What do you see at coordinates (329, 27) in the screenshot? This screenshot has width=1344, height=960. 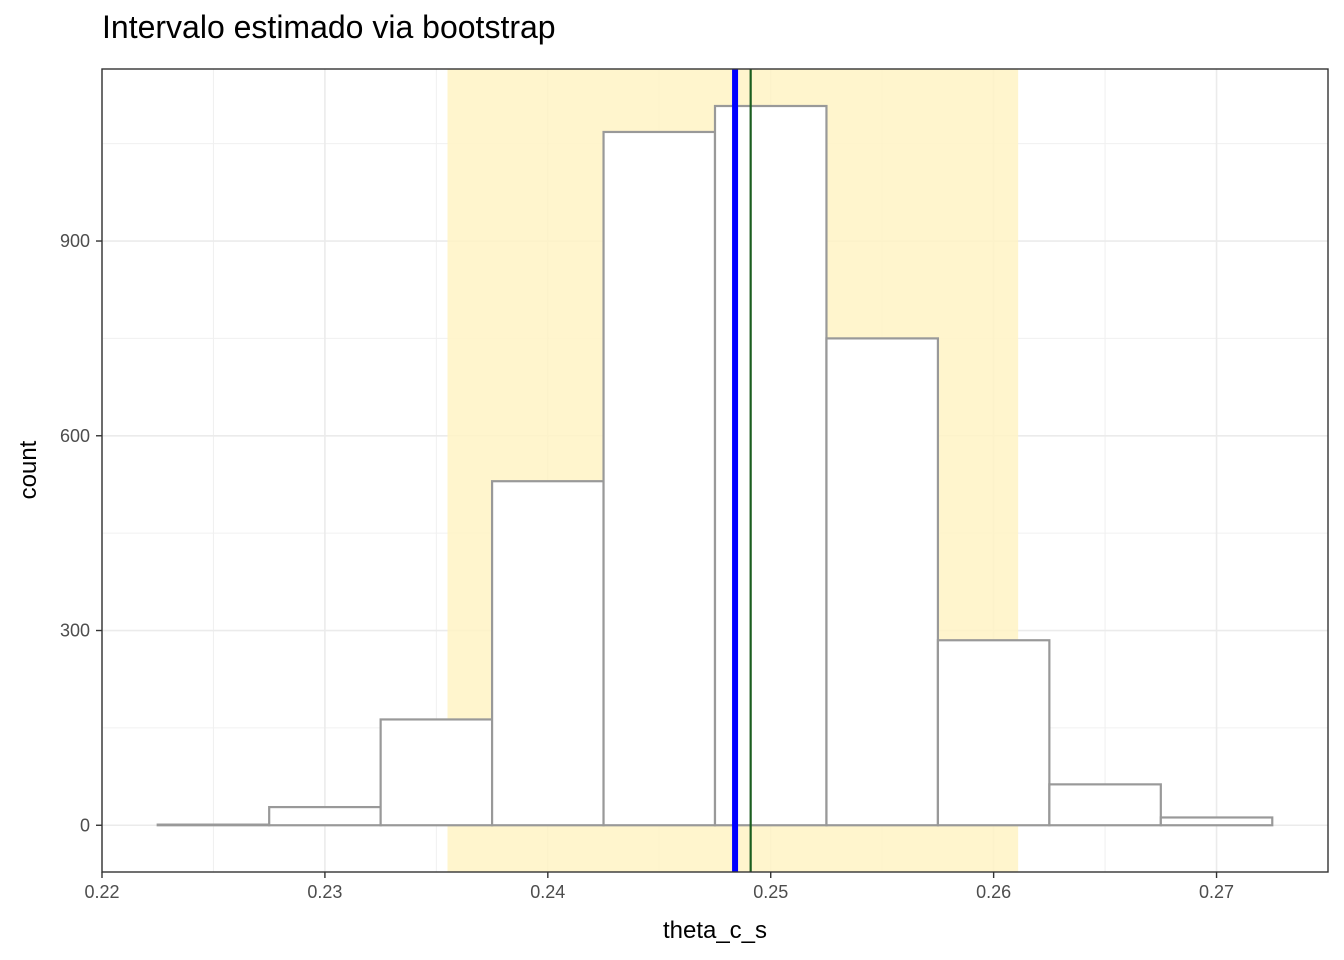 I see `chart-title: Intervalo estimado via bootstrap` at bounding box center [329, 27].